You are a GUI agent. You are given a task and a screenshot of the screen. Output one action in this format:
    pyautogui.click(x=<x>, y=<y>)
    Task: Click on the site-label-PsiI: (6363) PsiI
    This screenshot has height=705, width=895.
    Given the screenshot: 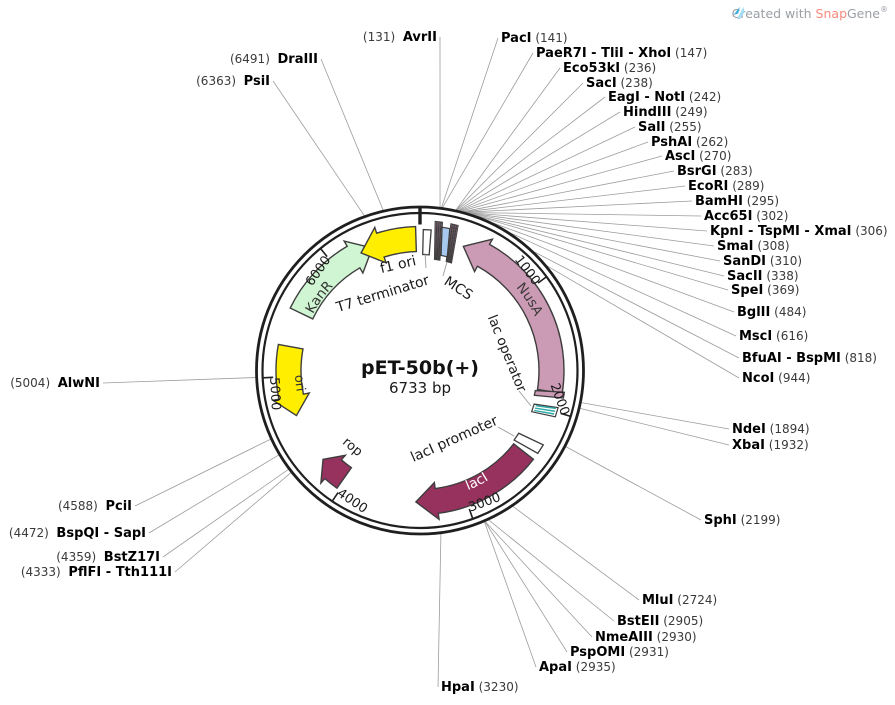 What is the action you would take?
    pyautogui.click(x=233, y=81)
    